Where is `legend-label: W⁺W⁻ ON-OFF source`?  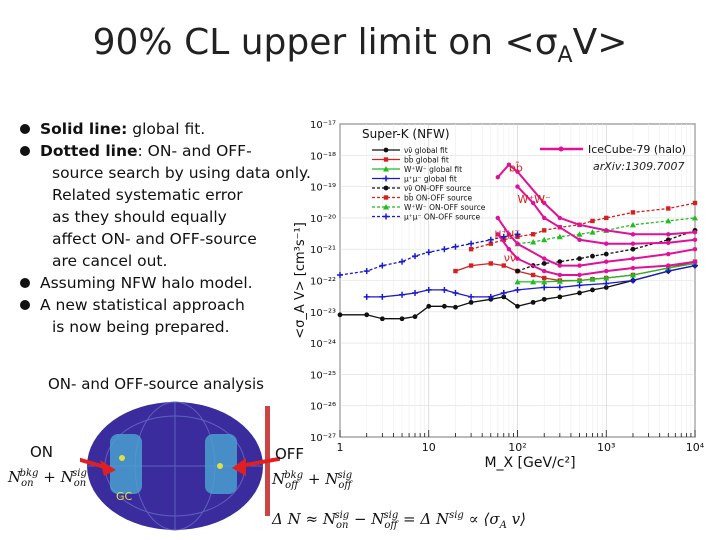 legend-label: W⁺W⁻ ON-OFF source is located at coordinates (445, 207).